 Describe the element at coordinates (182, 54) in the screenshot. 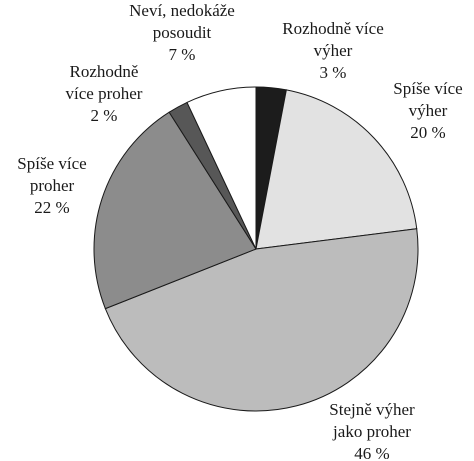

I see `value-label: 7 %` at that location.